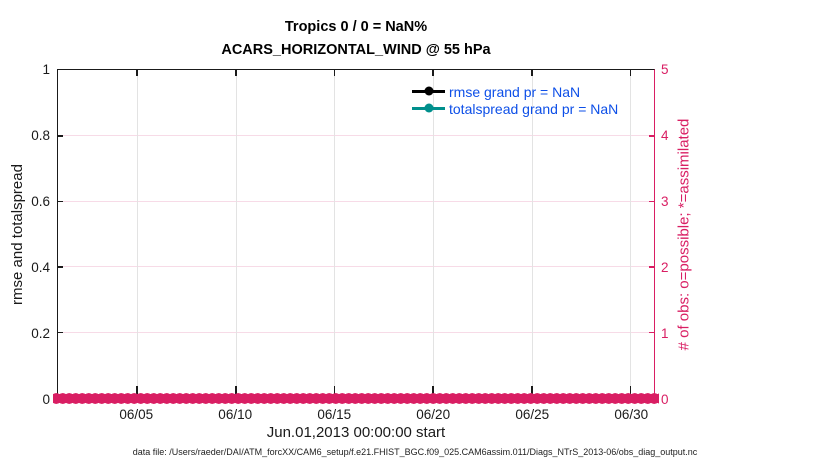 This screenshot has height=470, width=830. I want to click on x-tick-labels: 06/05 06/10 06/15 06/20 06/25 06/30, so click(356, 415).